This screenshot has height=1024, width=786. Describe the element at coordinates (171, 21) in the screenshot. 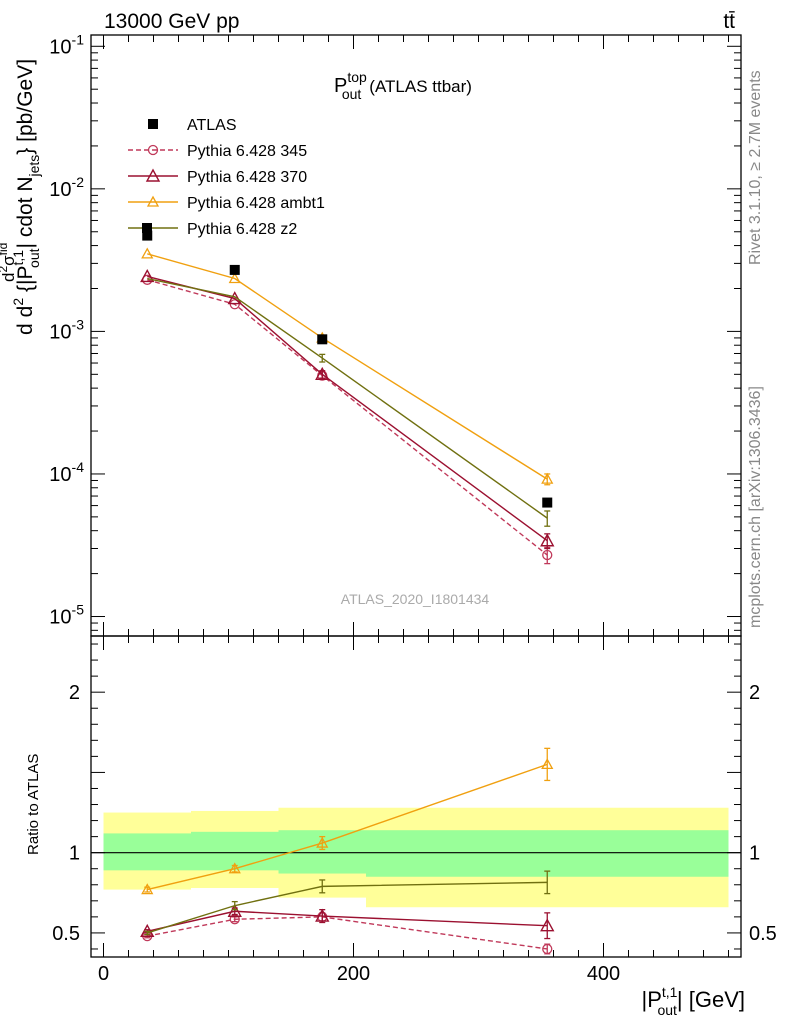

I see `header-process: 13000 GeV pp` at that location.